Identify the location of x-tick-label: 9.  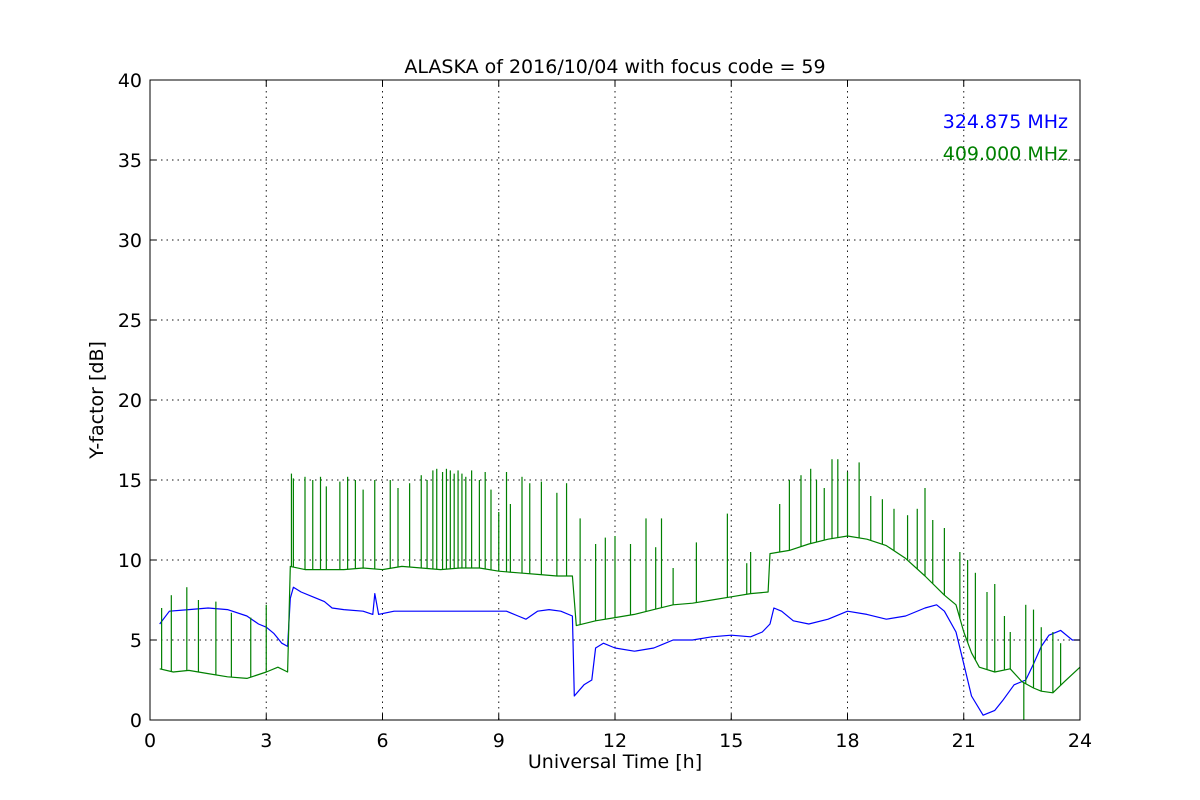
(499, 741).